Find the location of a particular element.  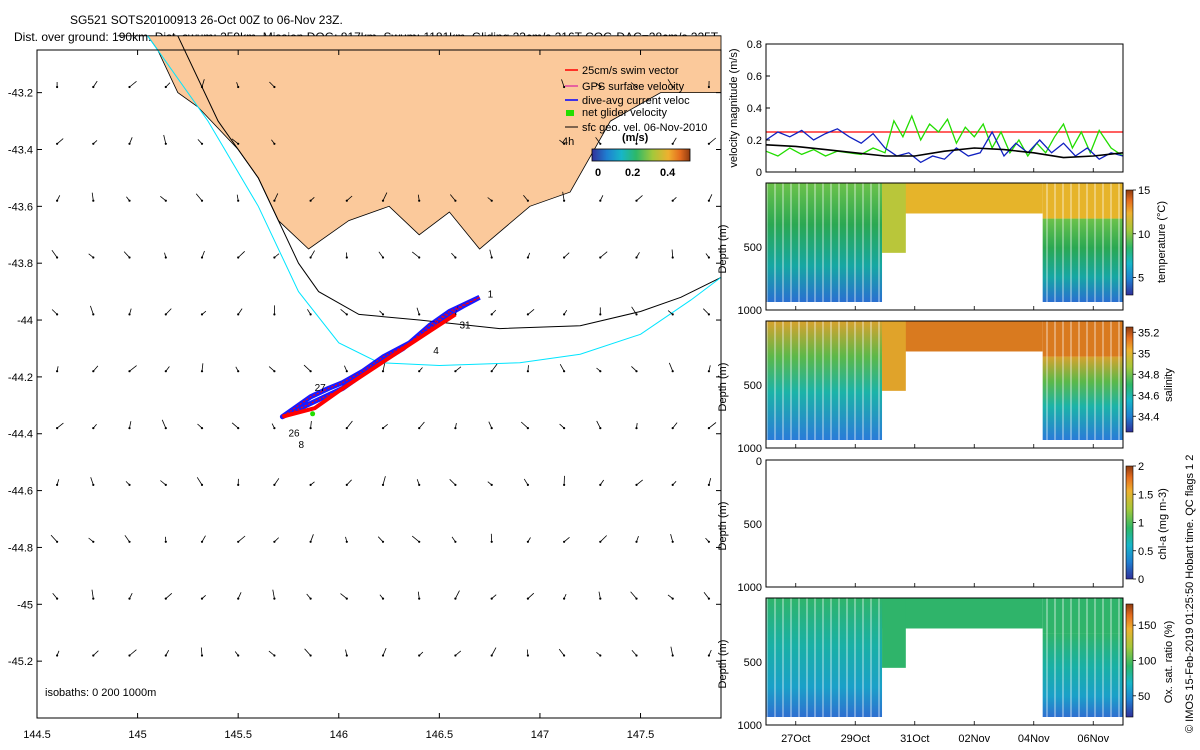

chla-ytick-0: 0 is located at coordinates (759, 462).